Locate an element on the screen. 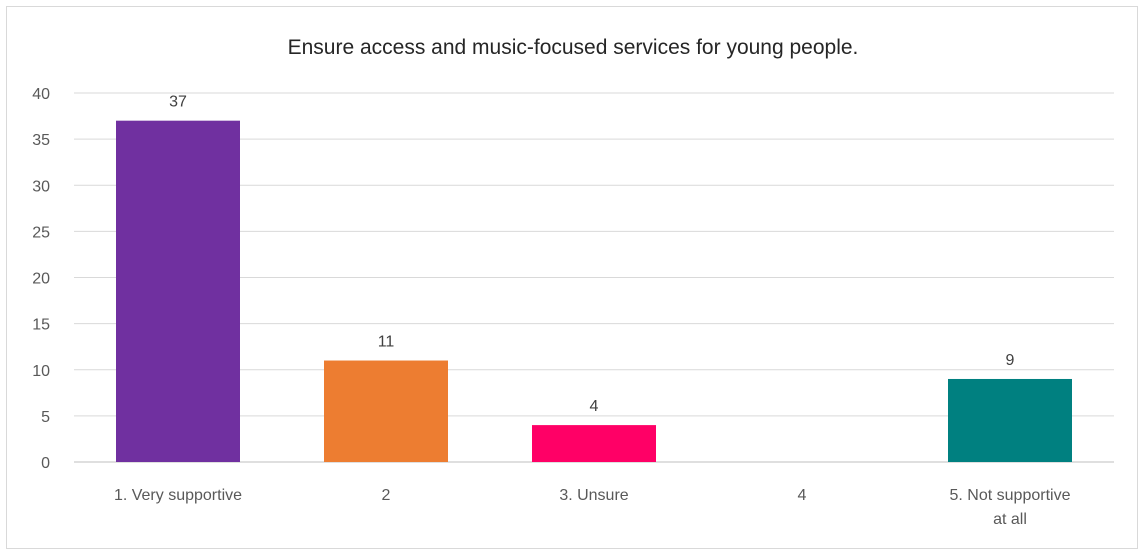 Image resolution: width=1146 pixels, height=556 pixels. y-tick-label-0: 0 is located at coordinates (45, 463).